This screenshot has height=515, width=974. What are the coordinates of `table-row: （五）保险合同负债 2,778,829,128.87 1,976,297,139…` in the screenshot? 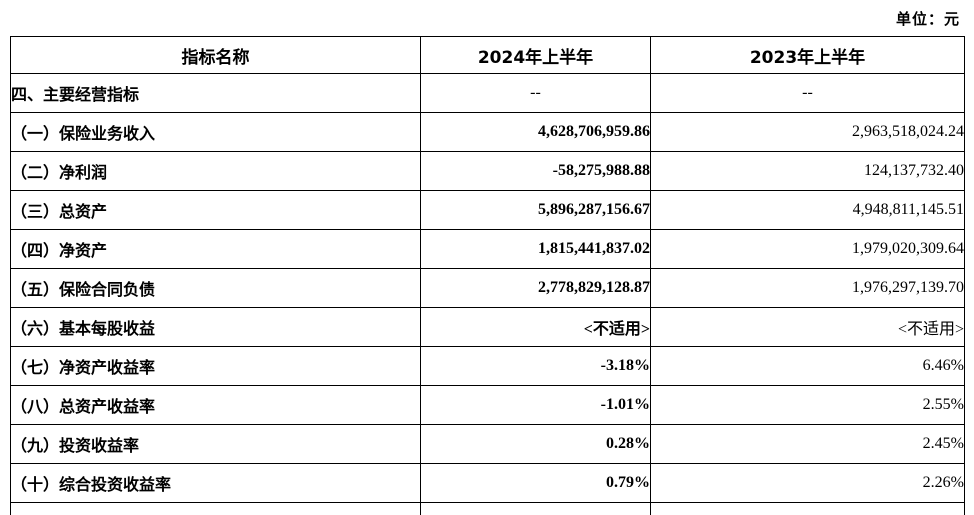 It's located at (487, 288).